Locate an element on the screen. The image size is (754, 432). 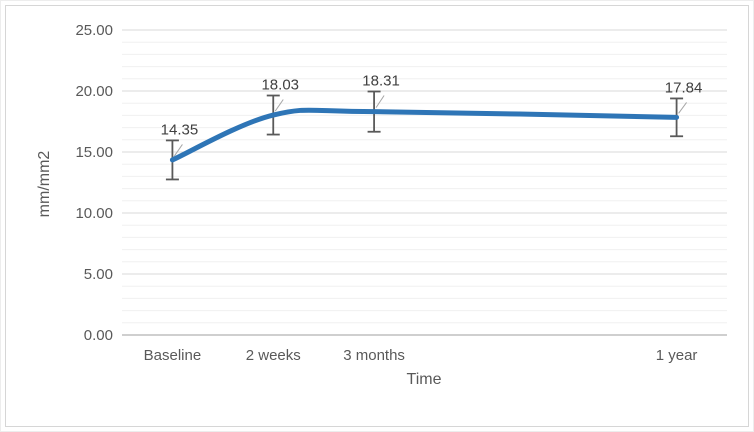
data-label: 17.84 is located at coordinates (684, 87).